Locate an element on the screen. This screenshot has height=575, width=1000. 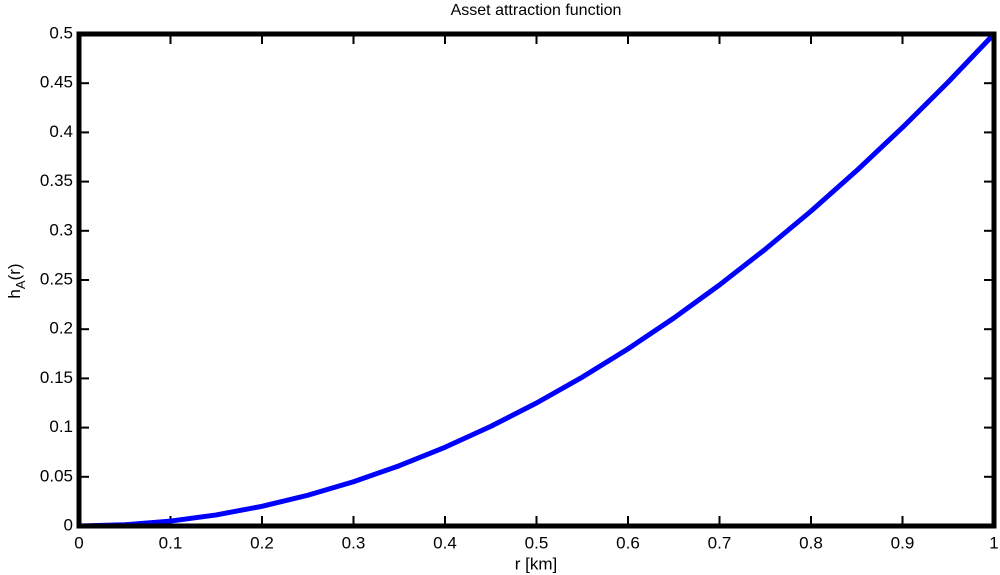
y-tick-label: 0.4 is located at coordinates (61, 131).